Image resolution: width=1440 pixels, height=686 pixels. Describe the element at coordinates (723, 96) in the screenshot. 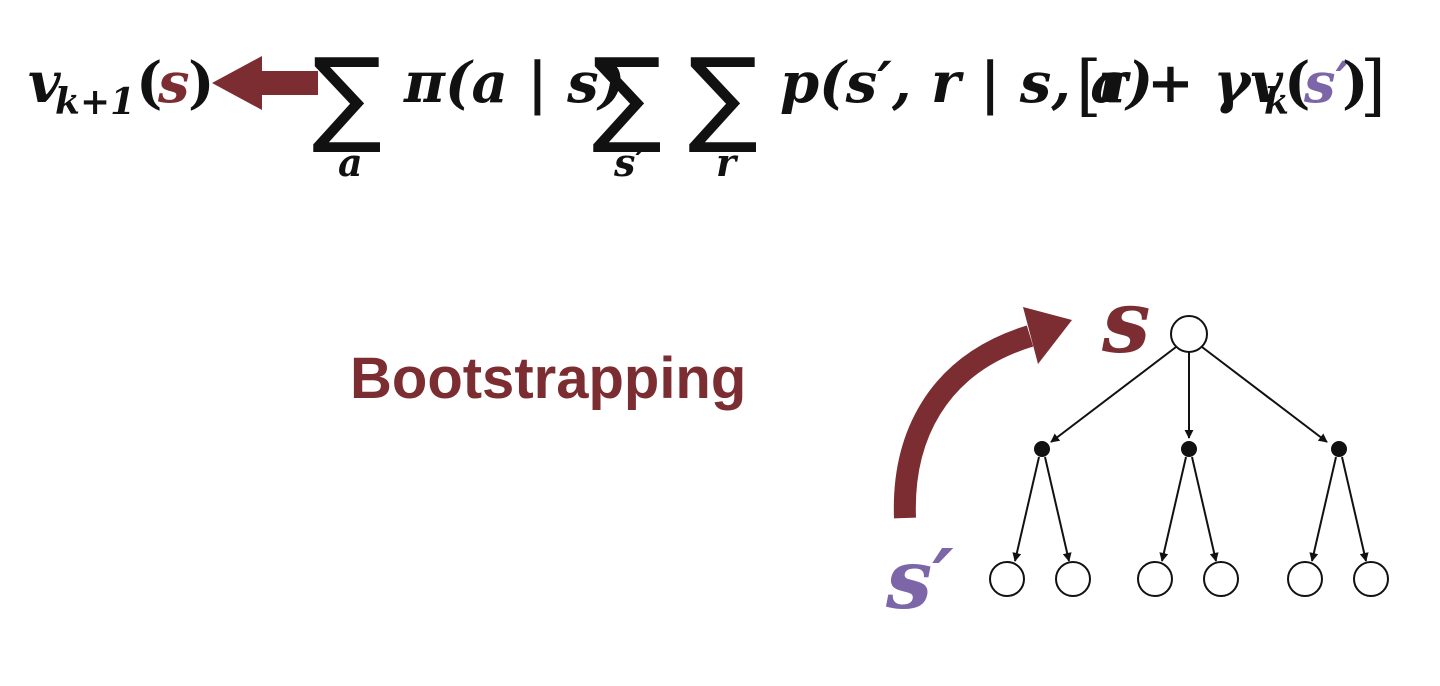

I see `sum-over-rewards: ∑` at that location.